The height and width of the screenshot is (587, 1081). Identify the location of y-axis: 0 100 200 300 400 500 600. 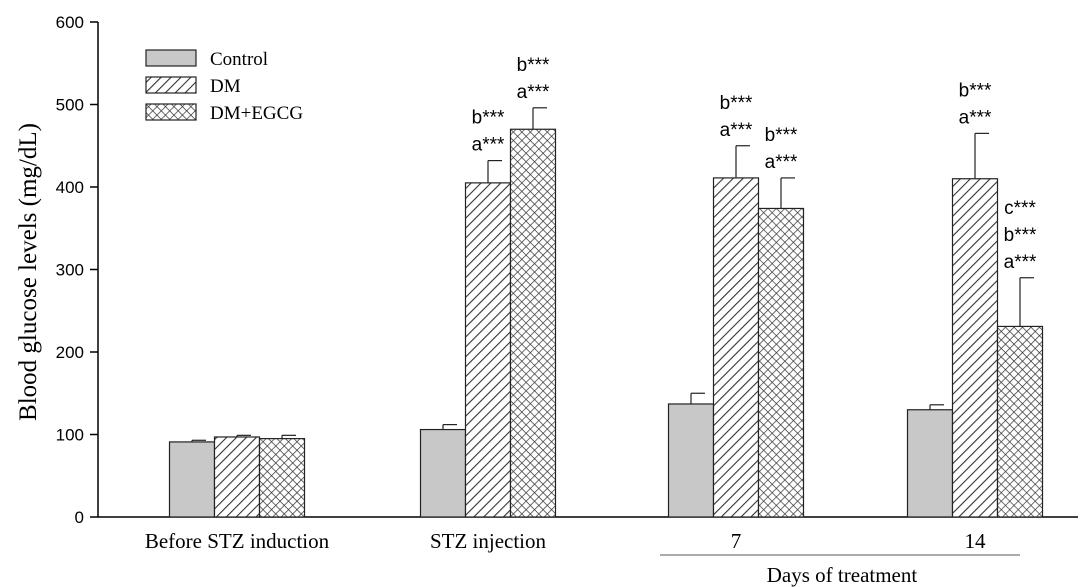
(77, 270).